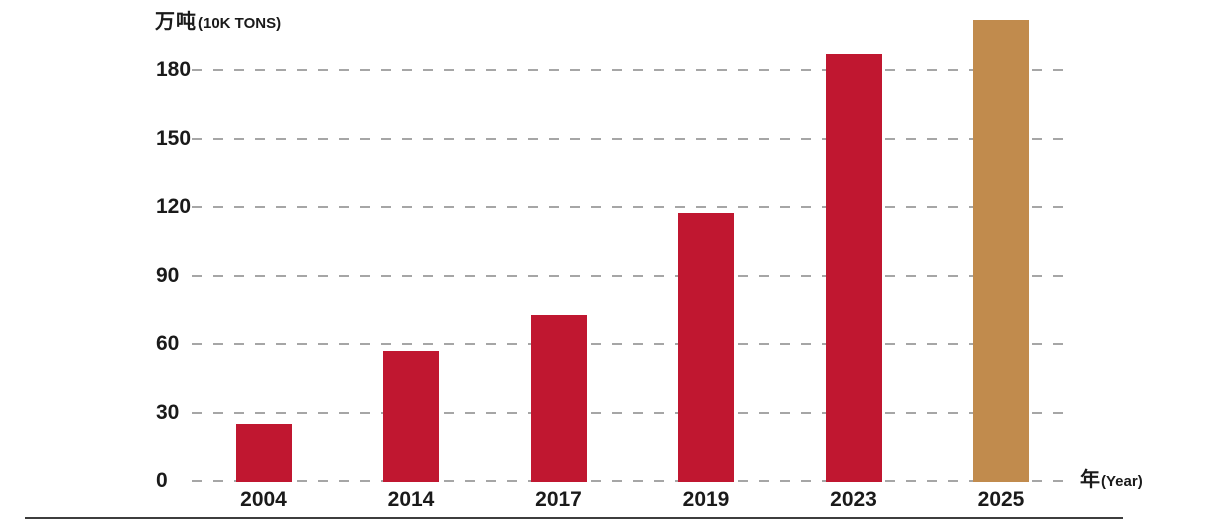 Image resolution: width=1232 pixels, height=520 pixels. What do you see at coordinates (411, 416) in the screenshot?
I see `bar-2014` at bounding box center [411, 416].